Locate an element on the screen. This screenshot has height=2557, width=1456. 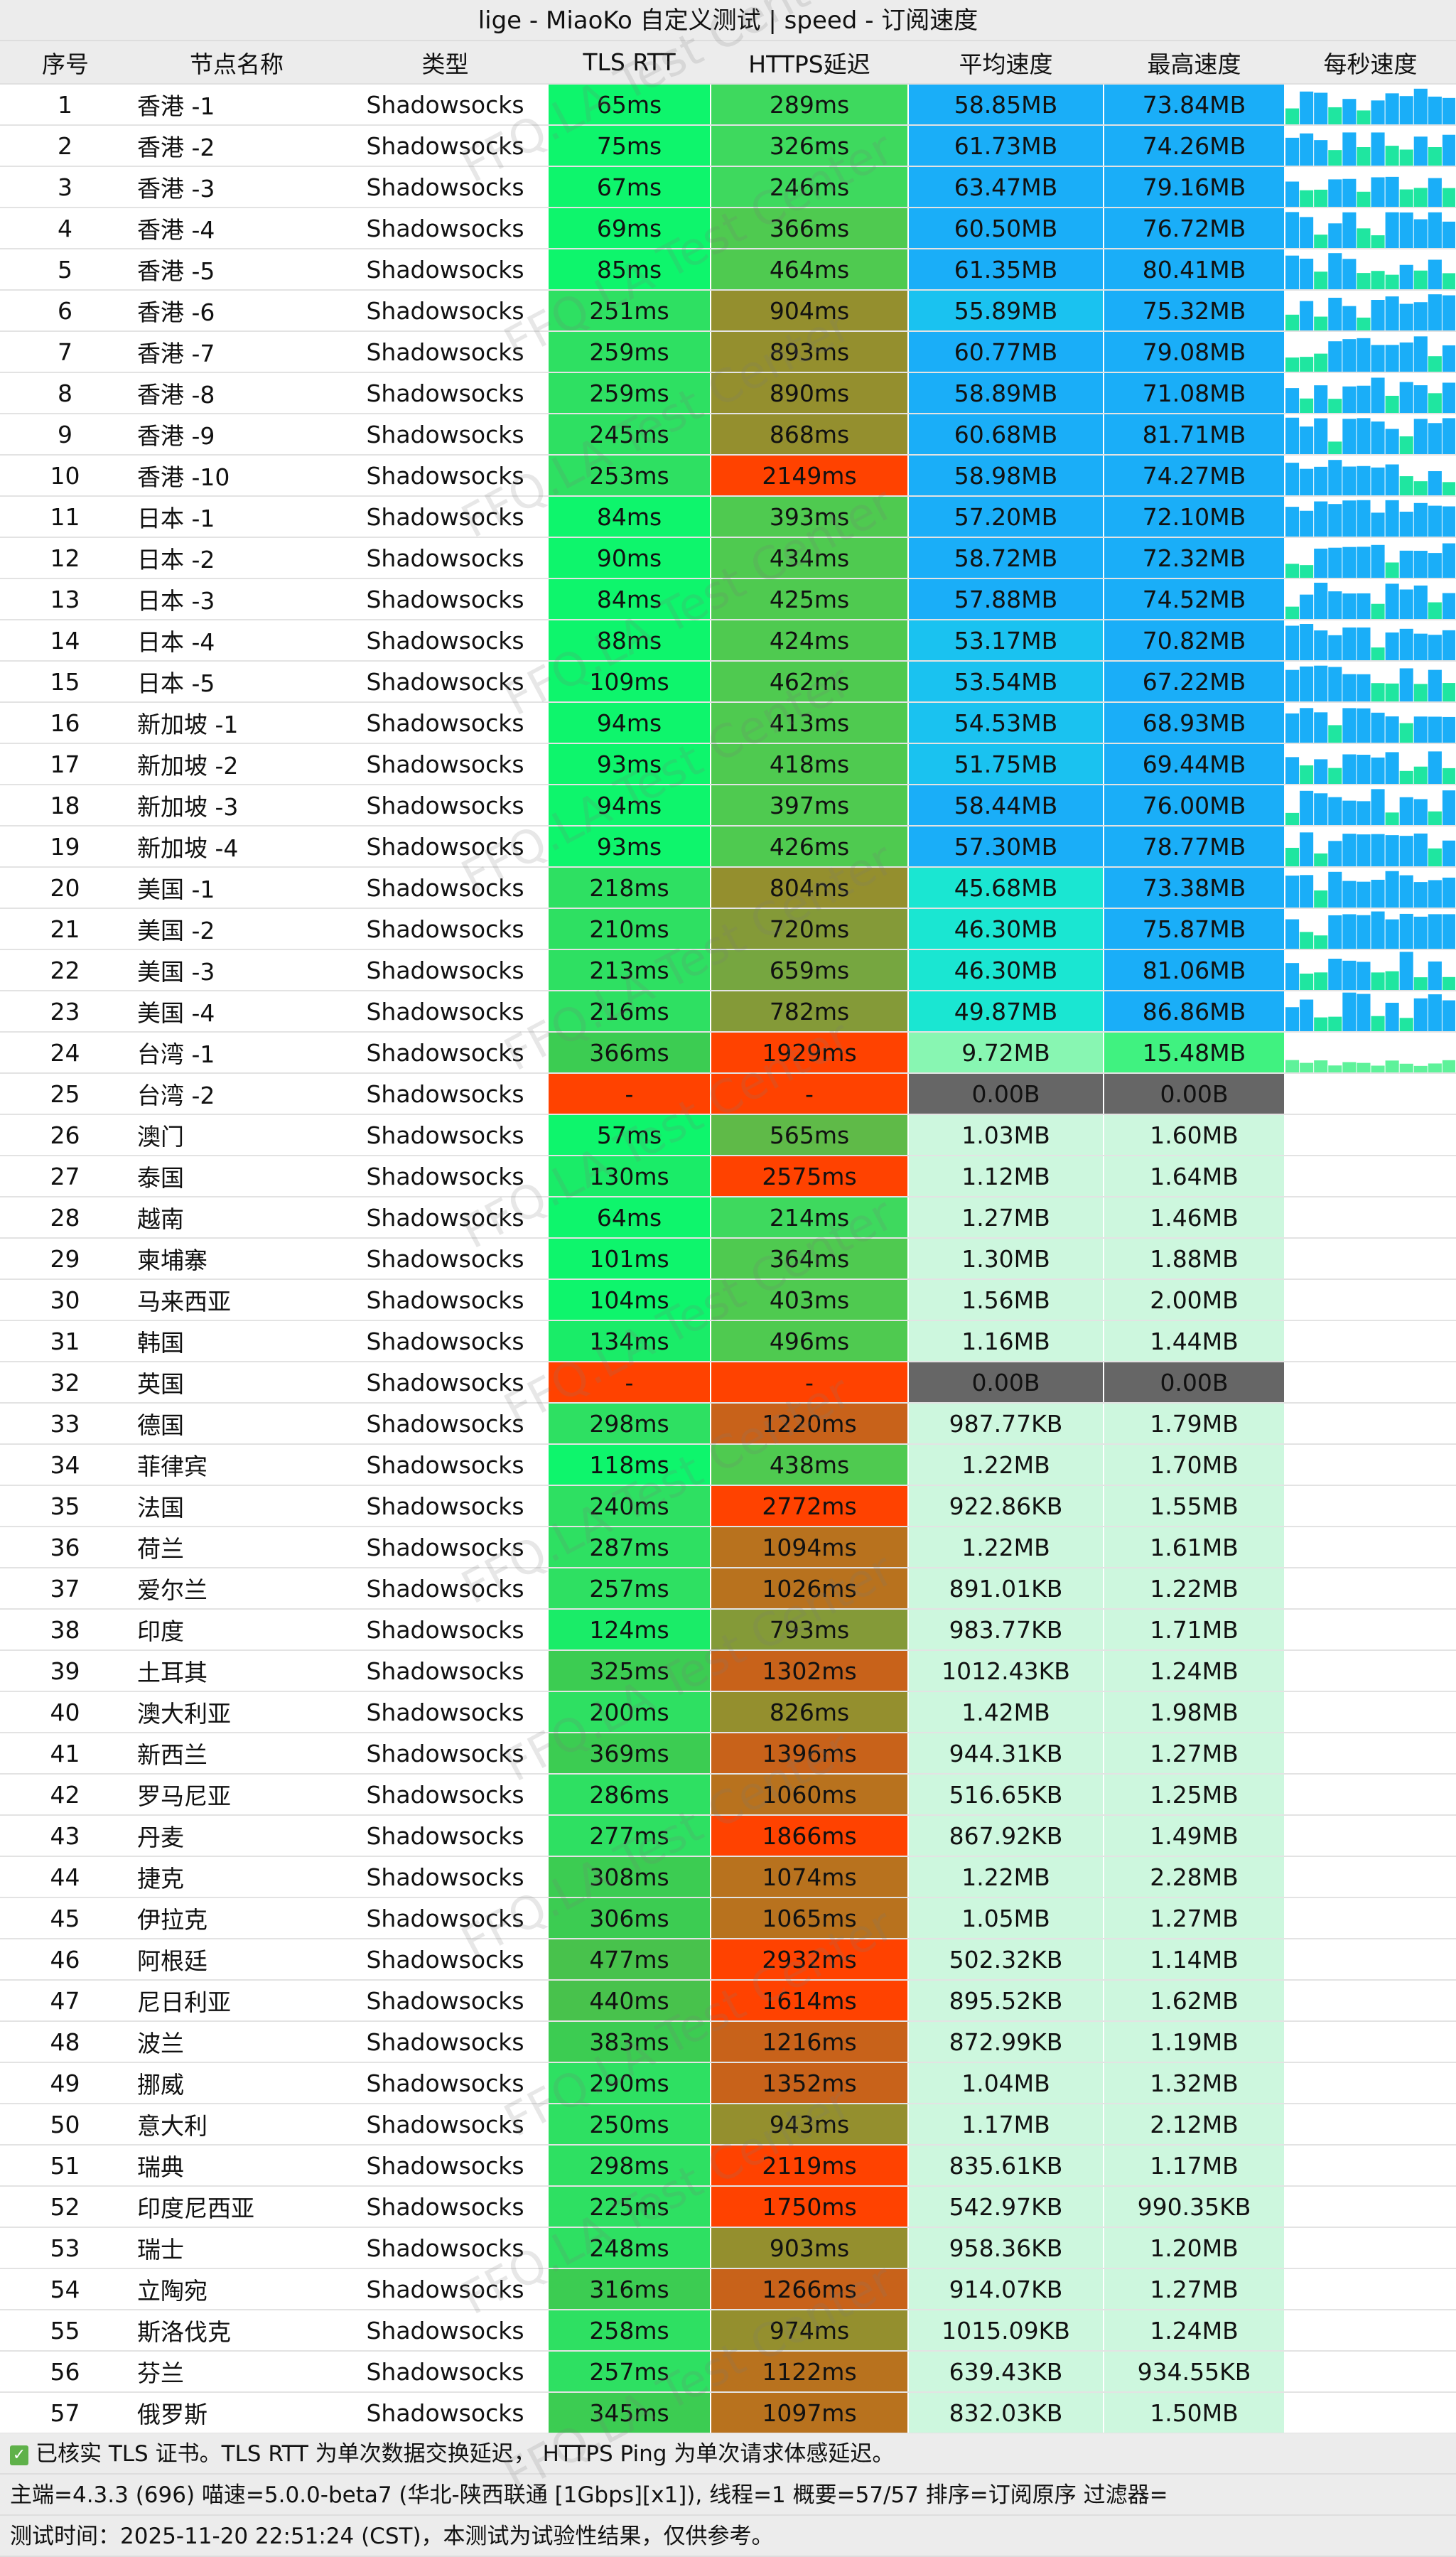
max-speed-cell: 1.64MB is located at coordinates (1194, 1177).